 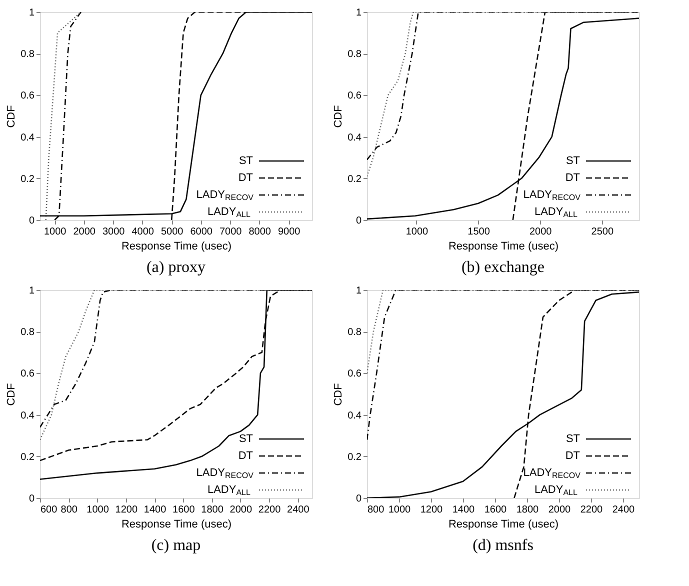 What do you see at coordinates (49, 510) in the screenshot?
I see `x-tick-label: 600` at bounding box center [49, 510].